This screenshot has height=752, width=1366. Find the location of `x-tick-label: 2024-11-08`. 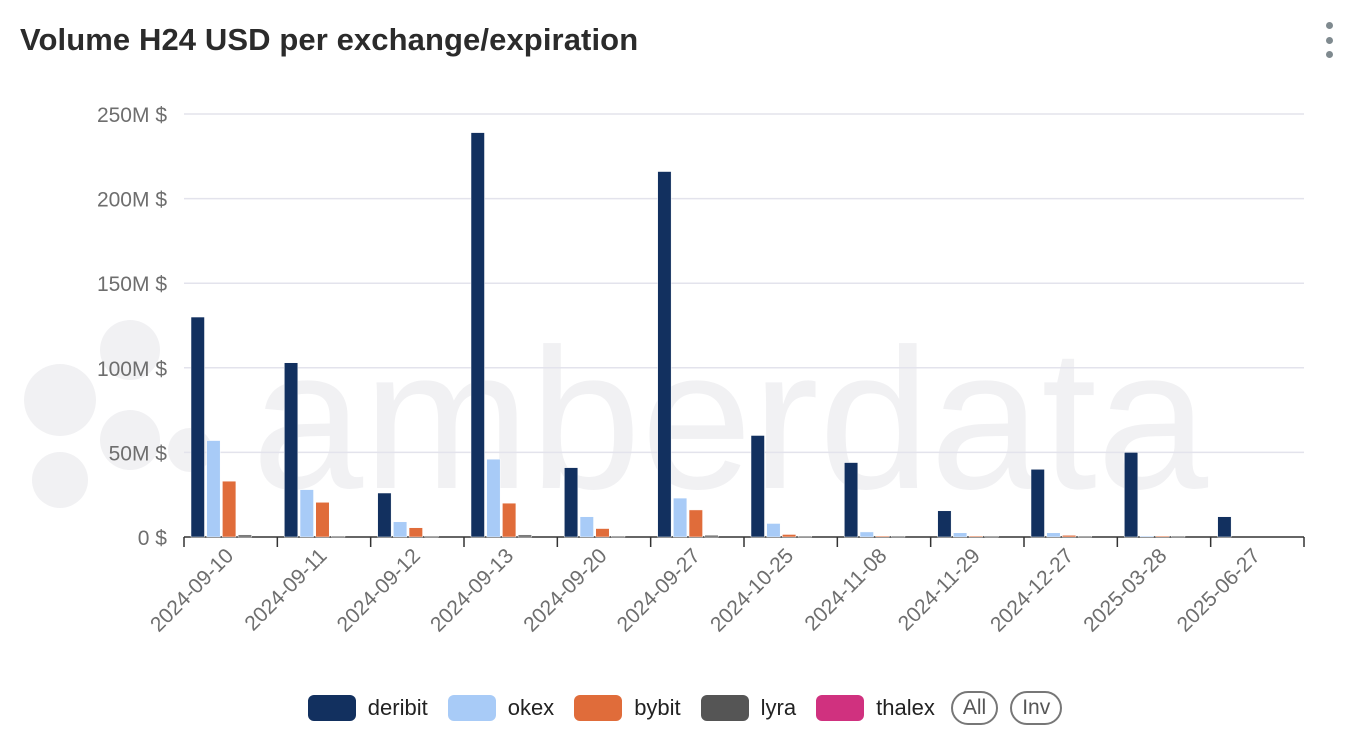

x-tick-label: 2024-11-08 is located at coordinates (845, 589).